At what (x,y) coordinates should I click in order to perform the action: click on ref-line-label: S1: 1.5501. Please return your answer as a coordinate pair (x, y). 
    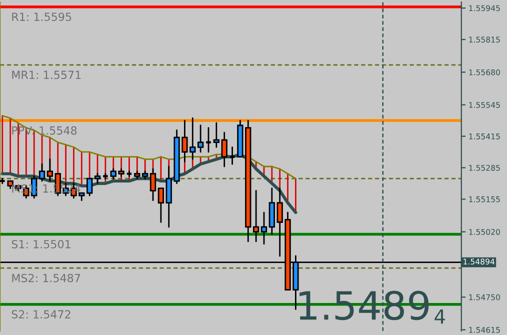
    Looking at the image, I should click on (41, 244).